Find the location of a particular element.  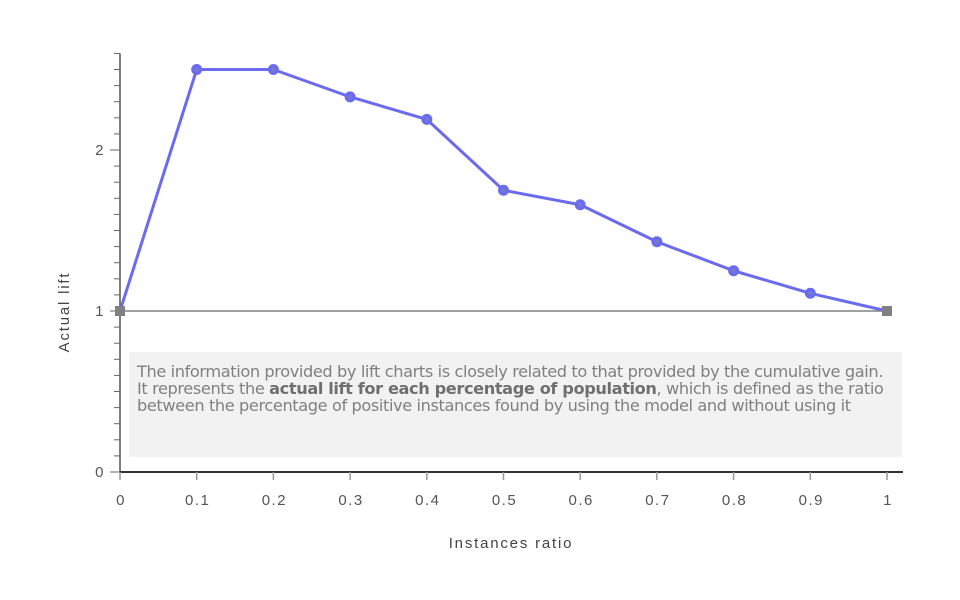

x-tick-label: 0.4 is located at coordinates (427, 500).